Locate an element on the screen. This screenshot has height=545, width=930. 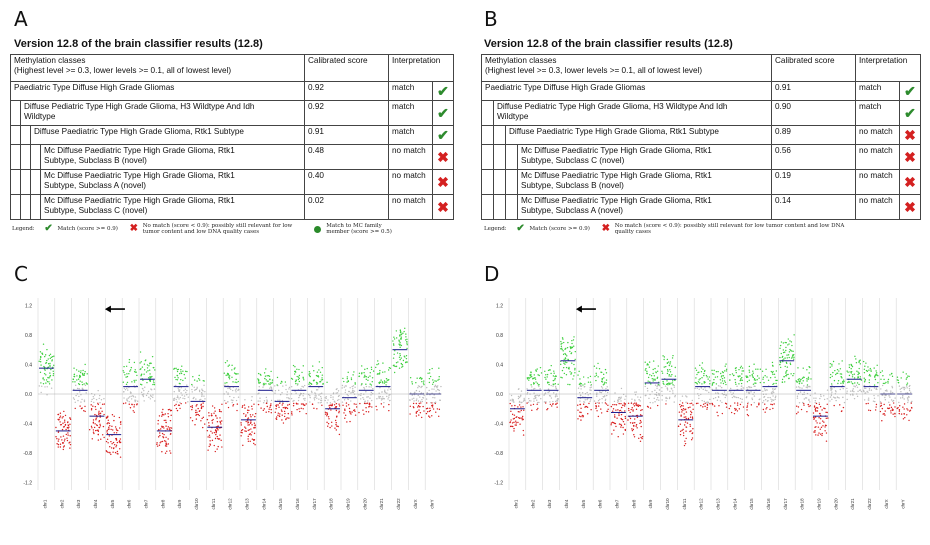
y-tick-label: -0.4 is located at coordinates (498, 425).